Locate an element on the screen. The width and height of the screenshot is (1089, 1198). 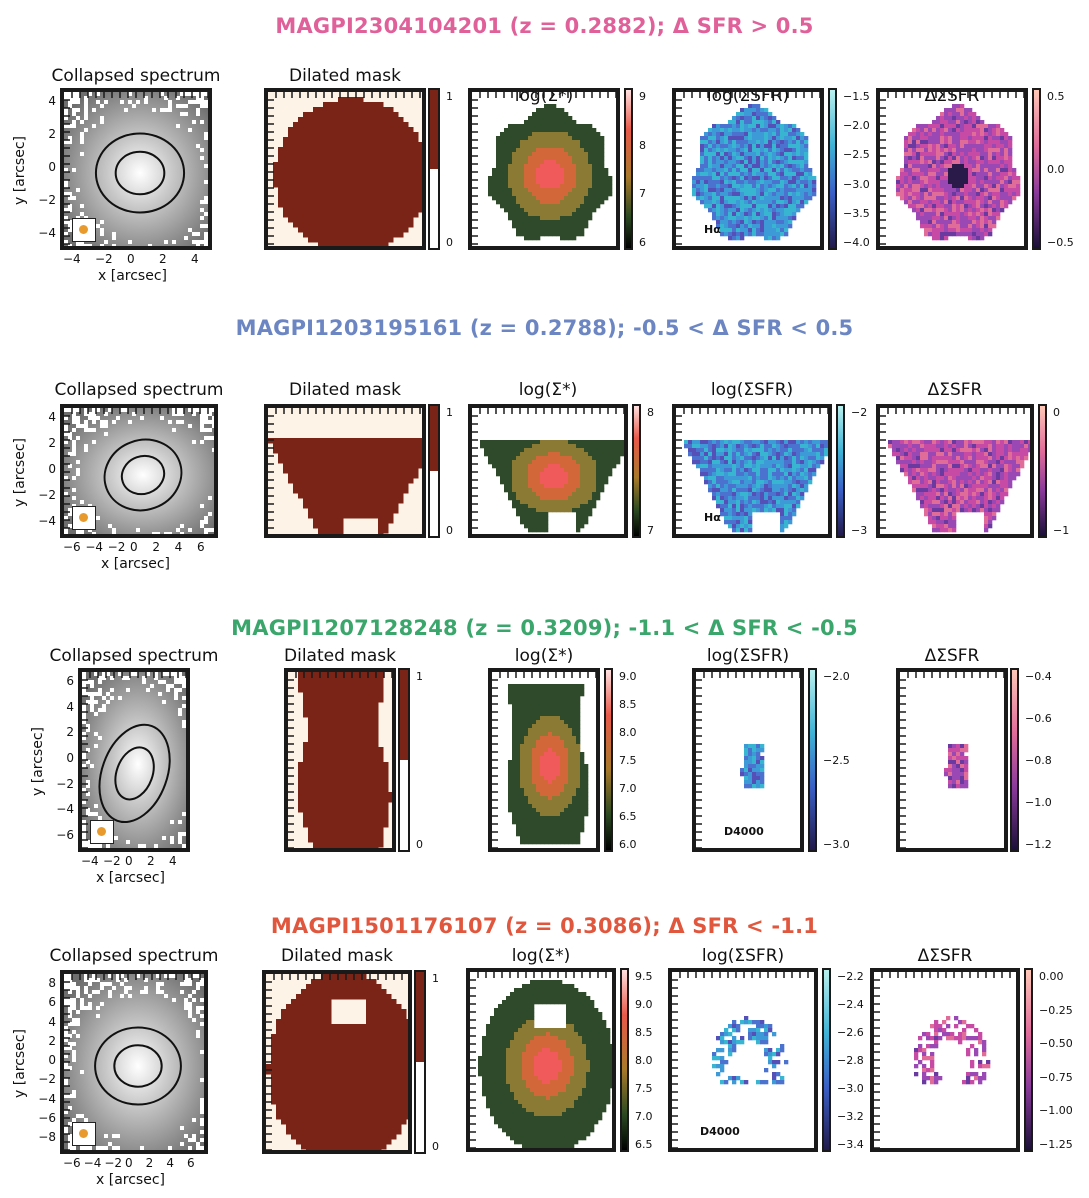
row-2-psf-dot is located at coordinates (83, 517).